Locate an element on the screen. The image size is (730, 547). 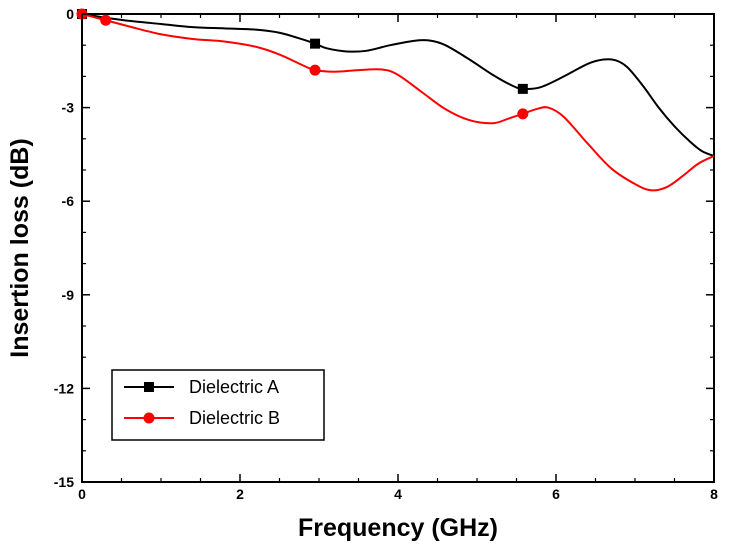
legend-marker-dielectric-a is located at coordinates (149, 387).